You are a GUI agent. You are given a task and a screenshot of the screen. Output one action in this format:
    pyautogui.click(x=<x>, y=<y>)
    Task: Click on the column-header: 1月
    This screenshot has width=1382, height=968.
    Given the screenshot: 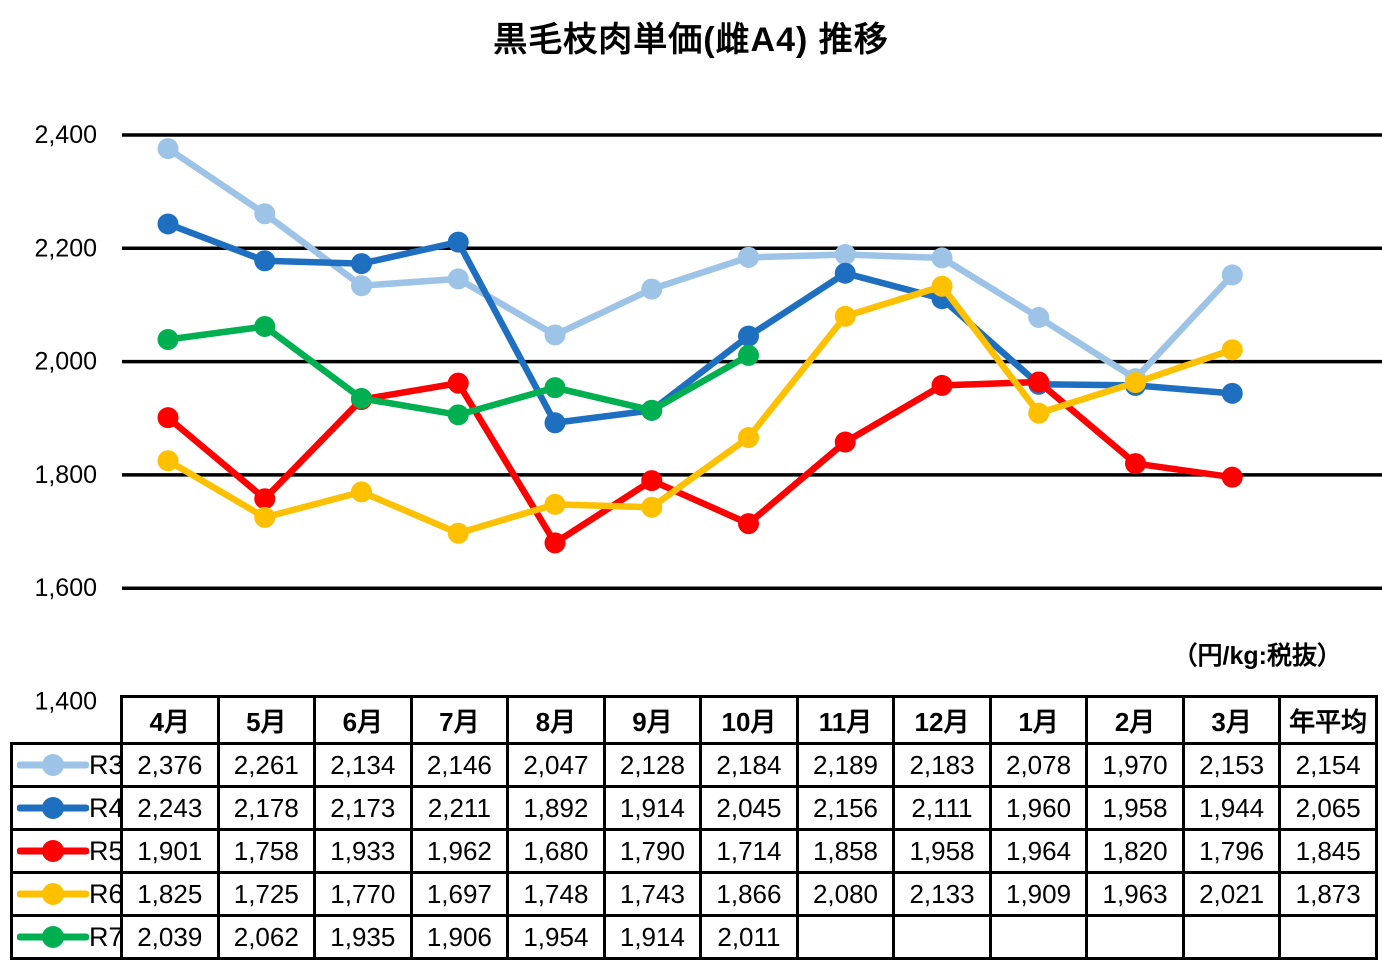 What is the action you would take?
    pyautogui.click(x=1038, y=720)
    